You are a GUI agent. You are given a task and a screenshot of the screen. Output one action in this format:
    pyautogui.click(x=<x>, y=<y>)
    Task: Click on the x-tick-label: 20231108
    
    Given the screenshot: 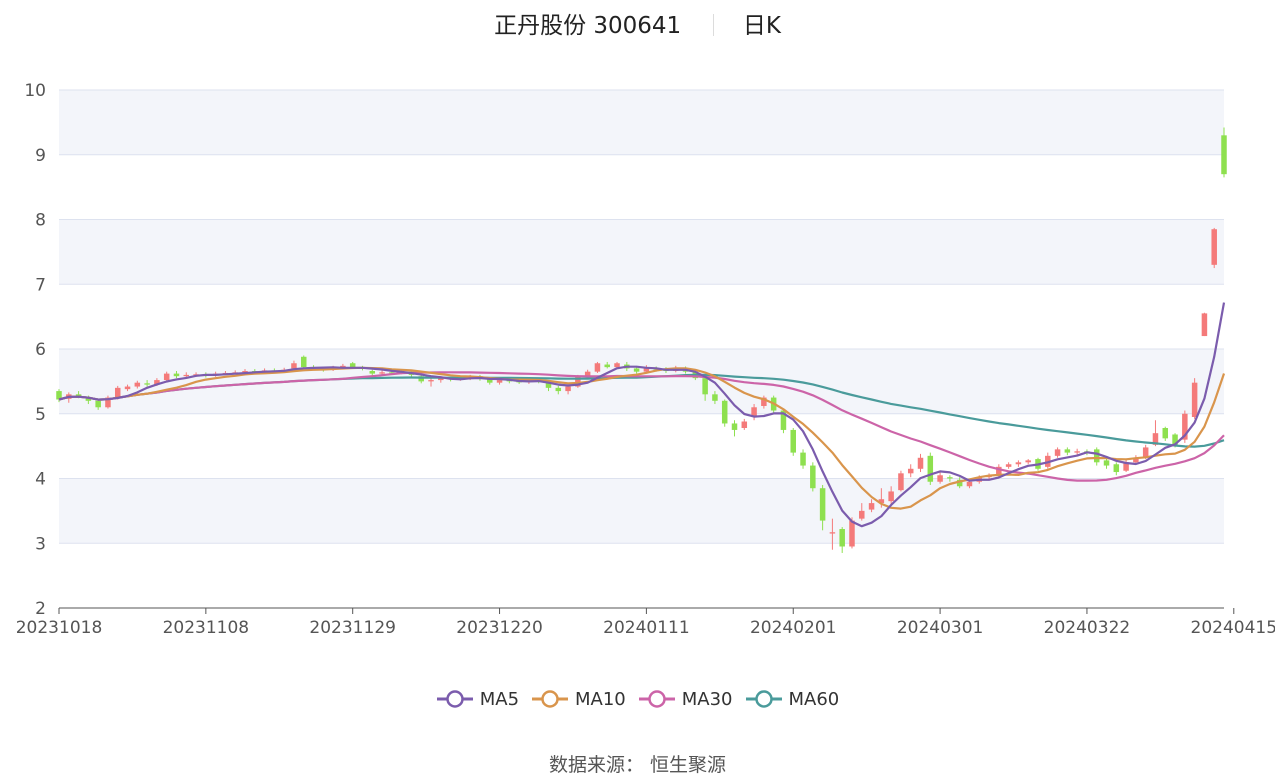 What is the action you would take?
    pyautogui.click(x=206, y=628)
    